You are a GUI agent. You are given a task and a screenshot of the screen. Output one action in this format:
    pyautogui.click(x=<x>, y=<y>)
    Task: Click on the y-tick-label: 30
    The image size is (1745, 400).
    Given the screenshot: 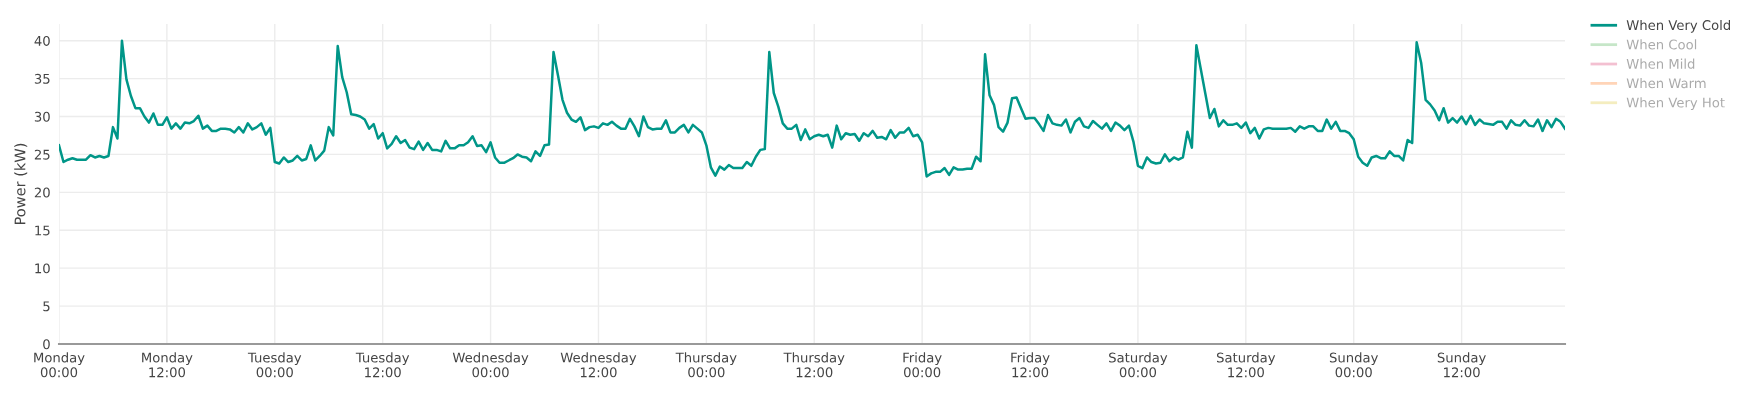 What is the action you would take?
    pyautogui.click(x=42, y=116)
    